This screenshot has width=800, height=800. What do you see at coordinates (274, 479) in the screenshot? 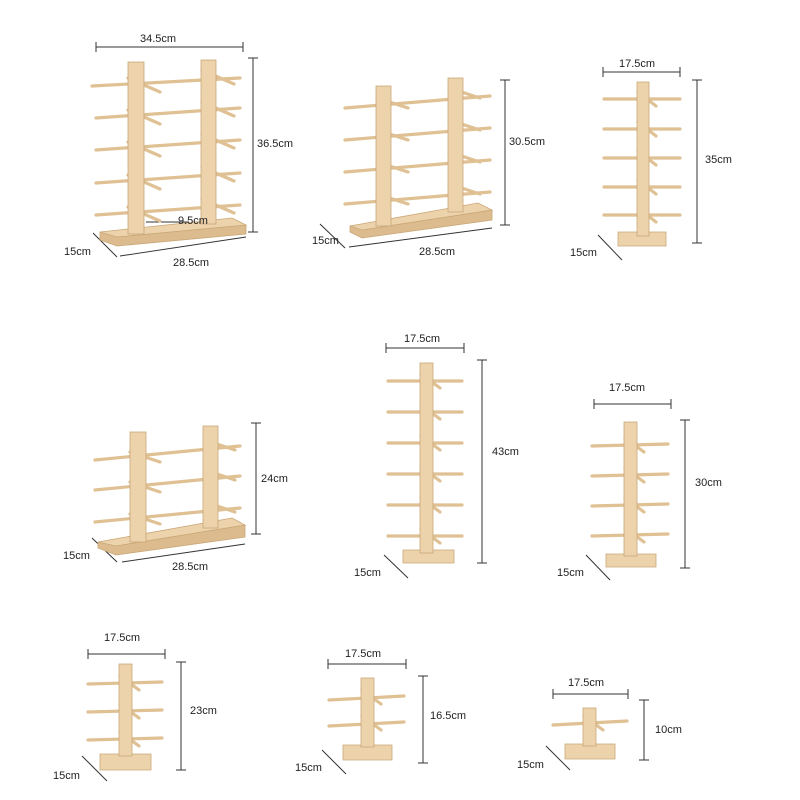
I see `height-label: 24cm` at bounding box center [274, 479].